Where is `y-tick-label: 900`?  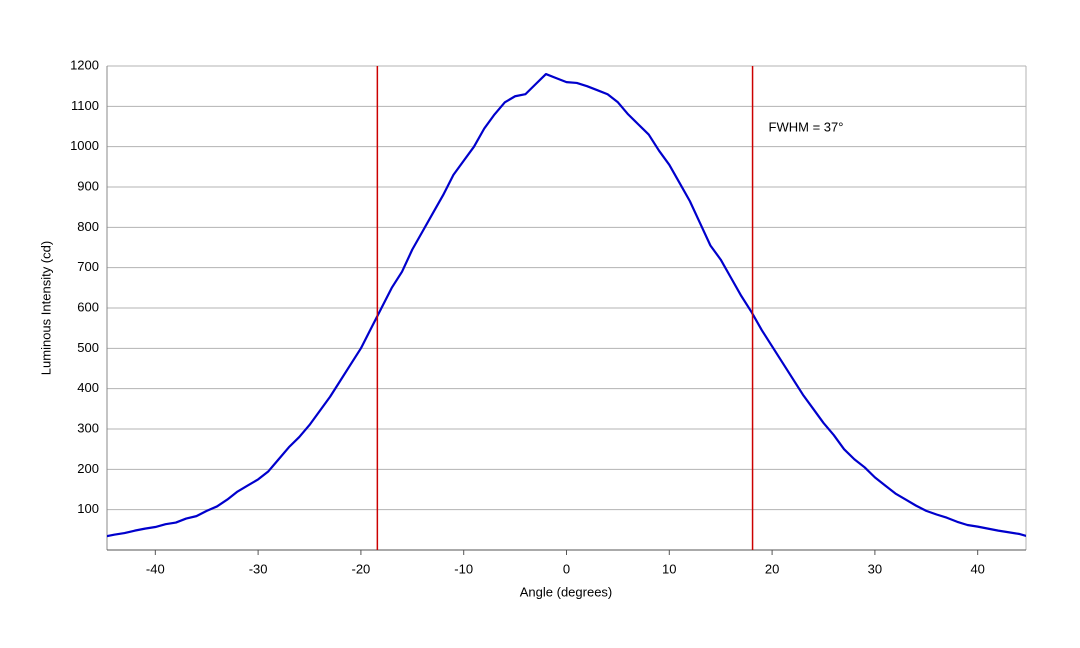
y-tick-label: 900 is located at coordinates (88, 185).